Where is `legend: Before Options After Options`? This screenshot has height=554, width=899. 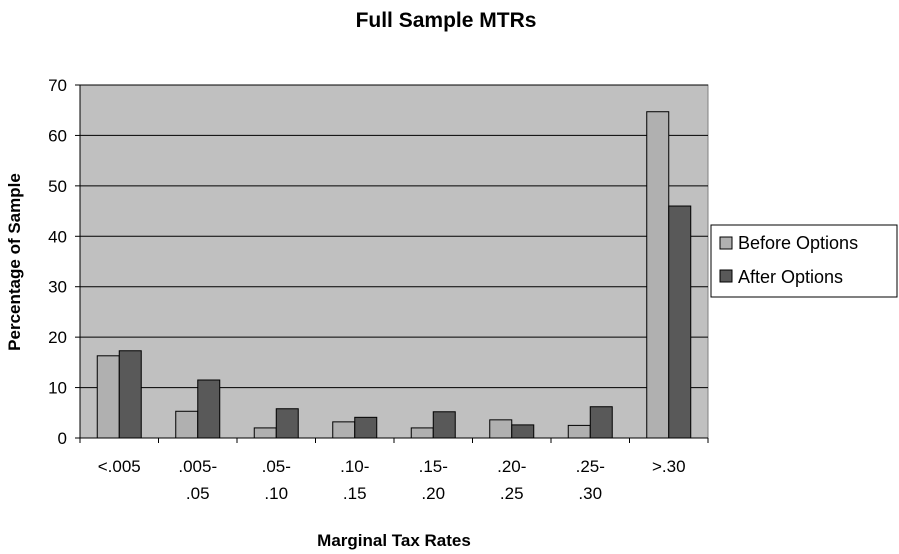 legend: Before Options After Options is located at coordinates (804, 261).